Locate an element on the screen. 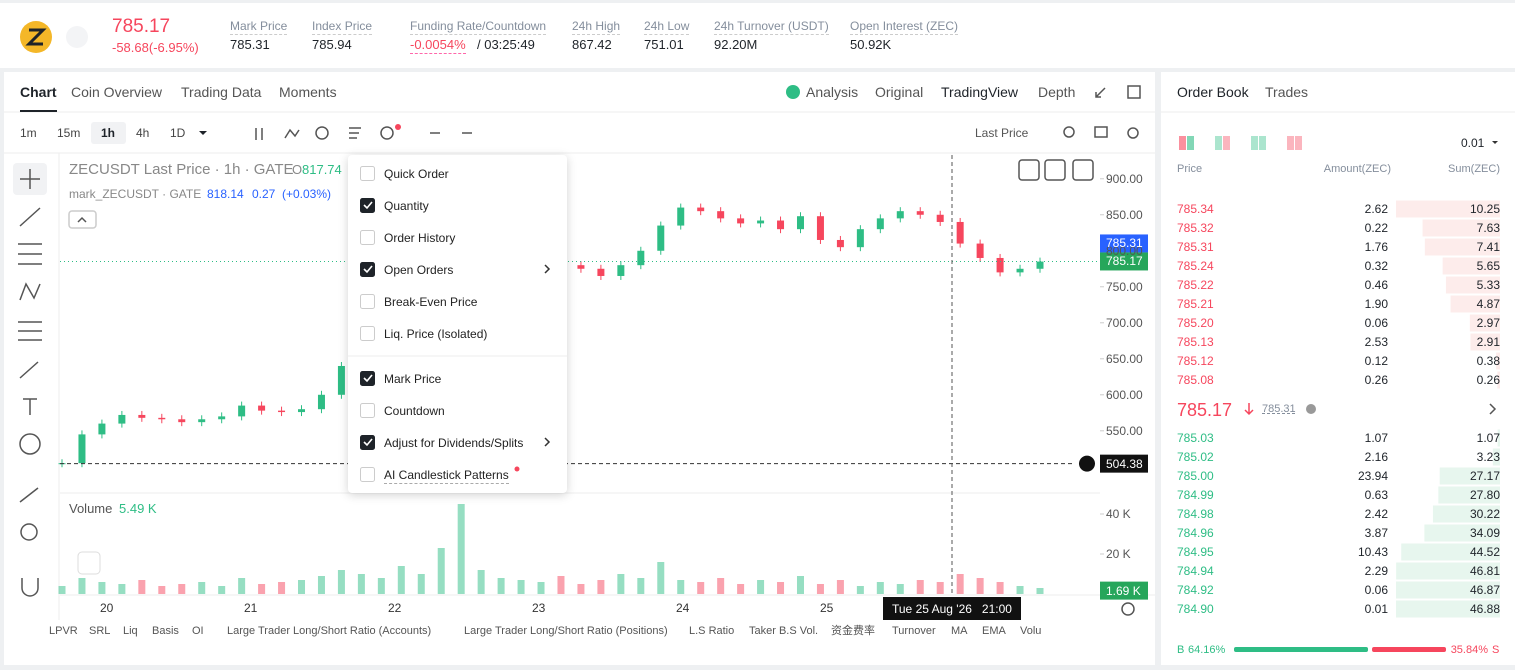  submenu-arrow is located at coordinates (547, 442).